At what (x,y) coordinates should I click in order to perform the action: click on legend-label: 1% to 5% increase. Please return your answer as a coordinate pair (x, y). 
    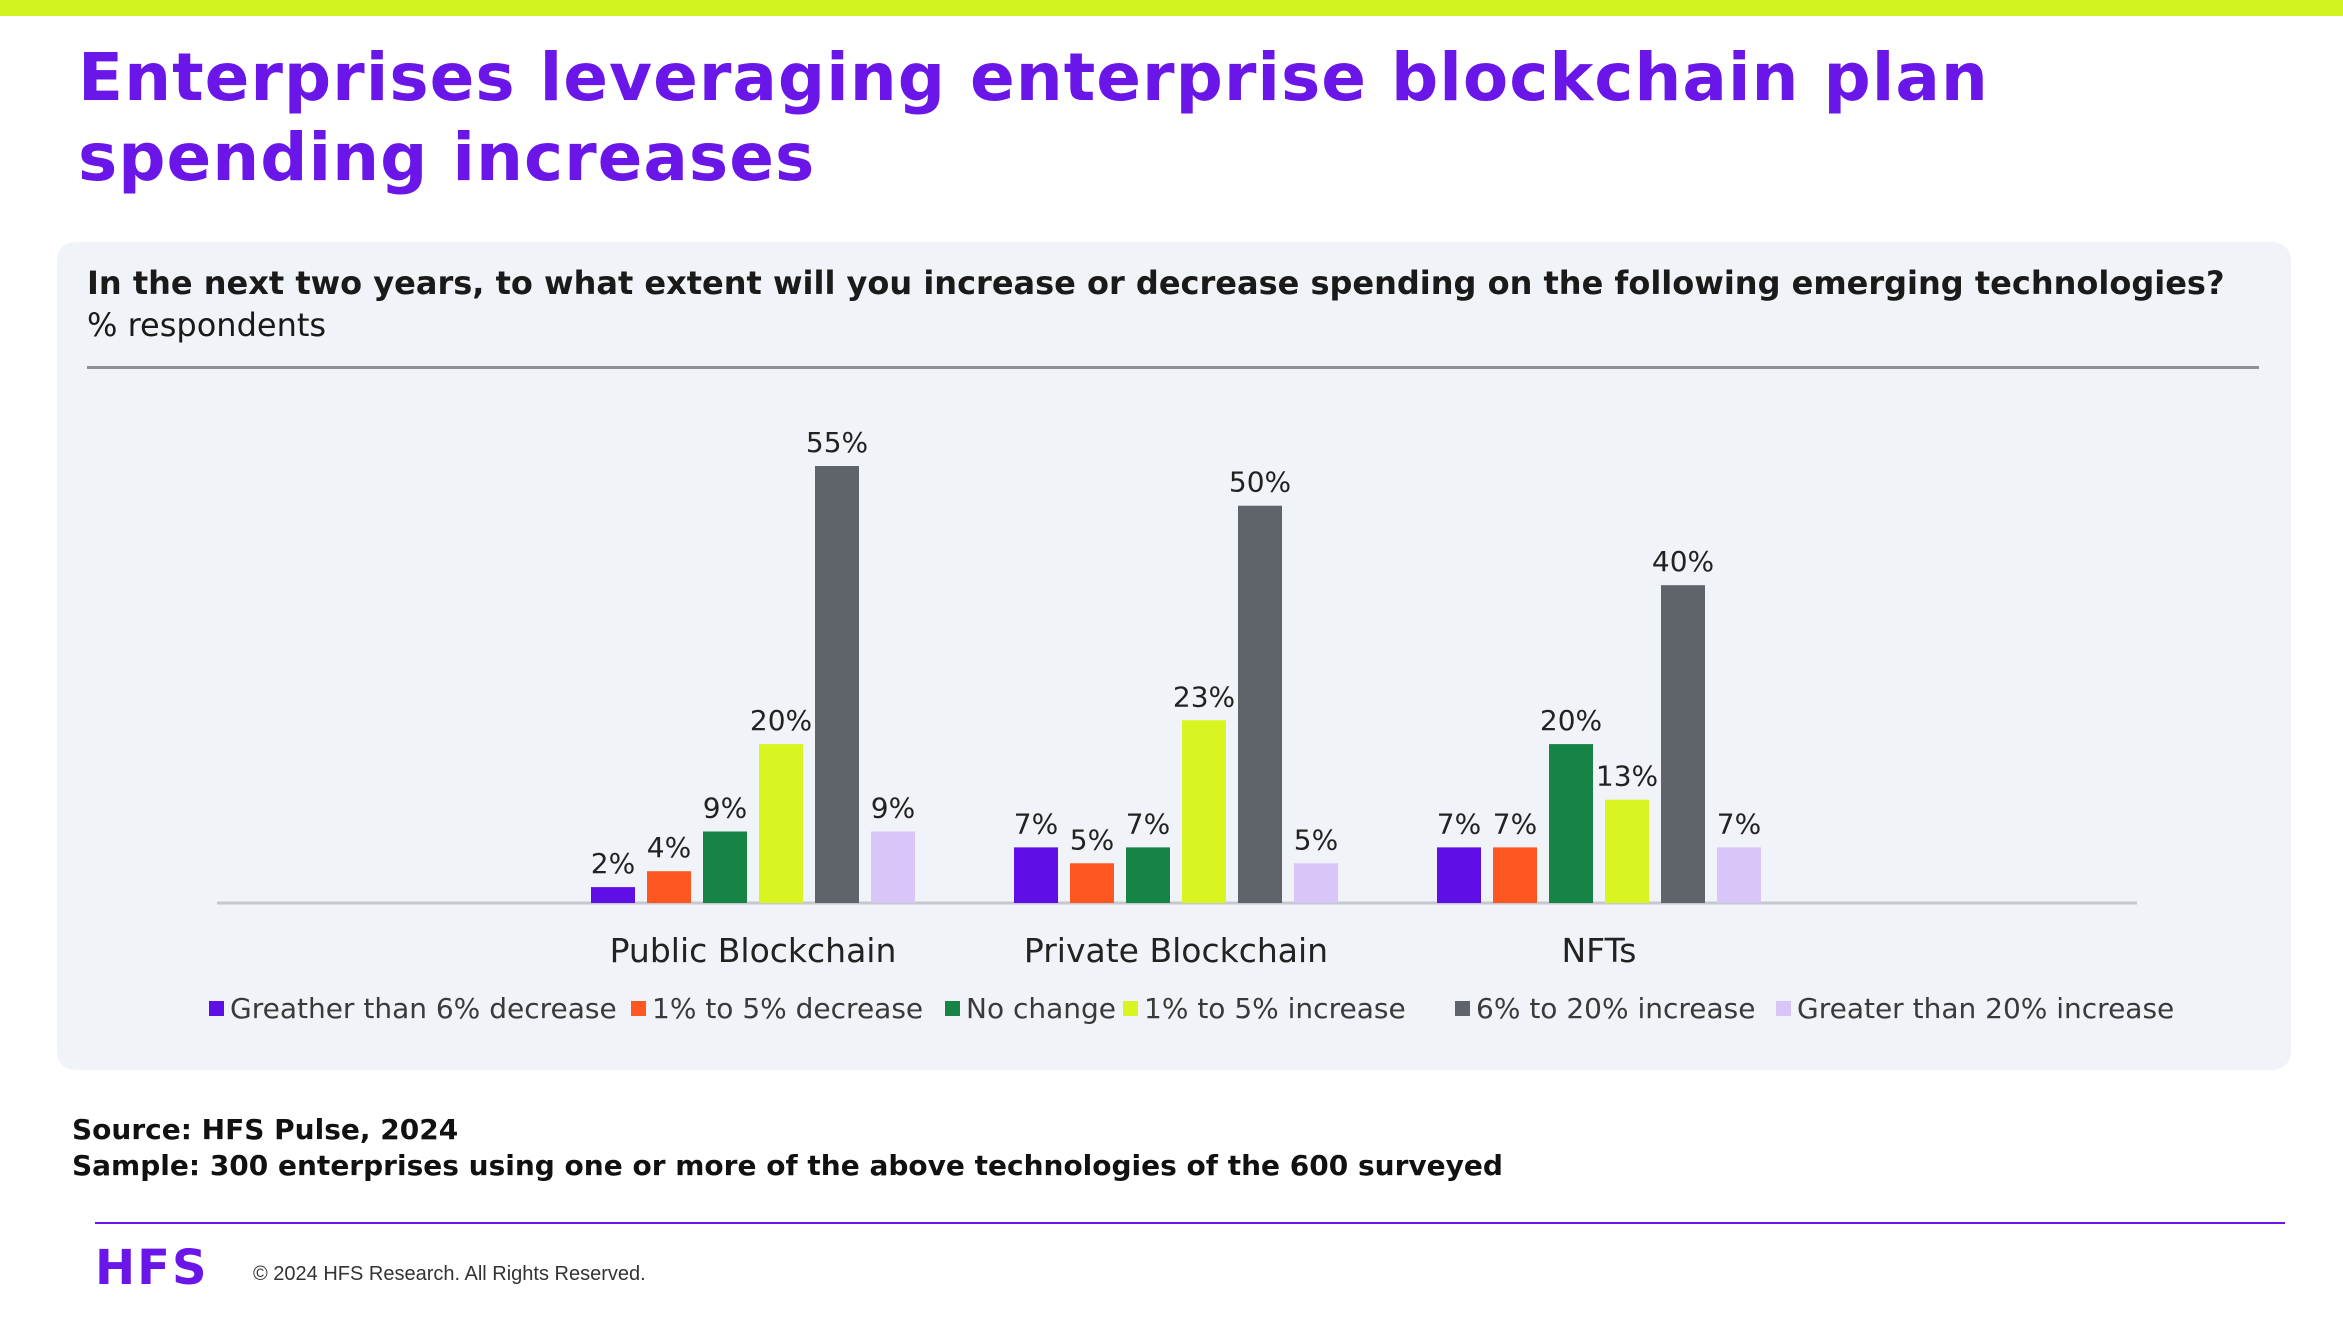
    Looking at the image, I should click on (1275, 1008).